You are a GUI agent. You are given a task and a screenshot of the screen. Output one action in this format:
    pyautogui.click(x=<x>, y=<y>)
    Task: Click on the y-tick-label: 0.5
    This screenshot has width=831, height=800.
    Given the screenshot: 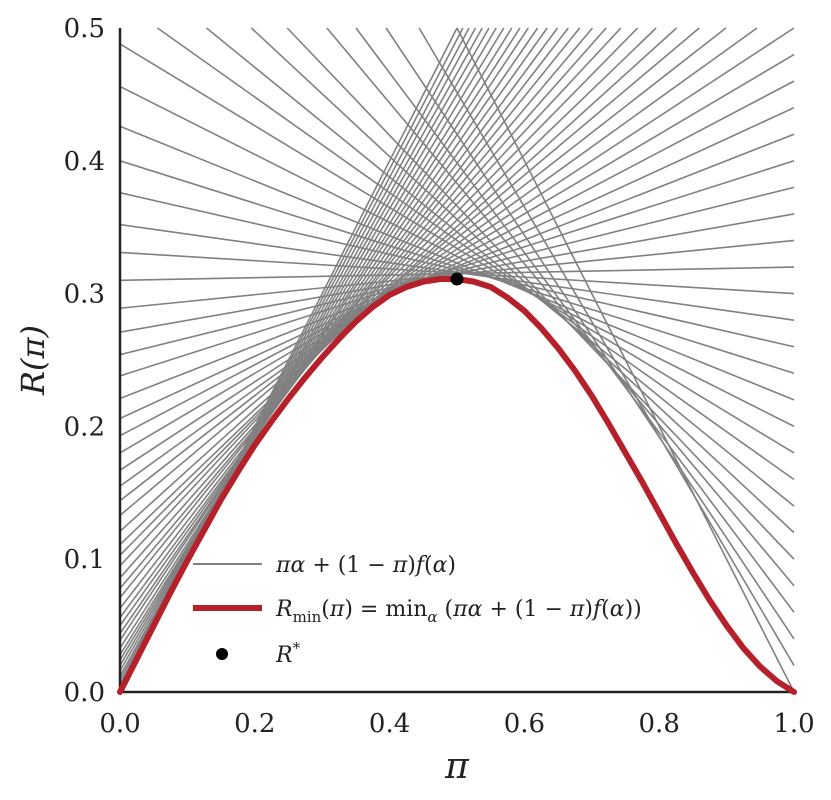 What is the action you would take?
    pyautogui.click(x=84, y=29)
    